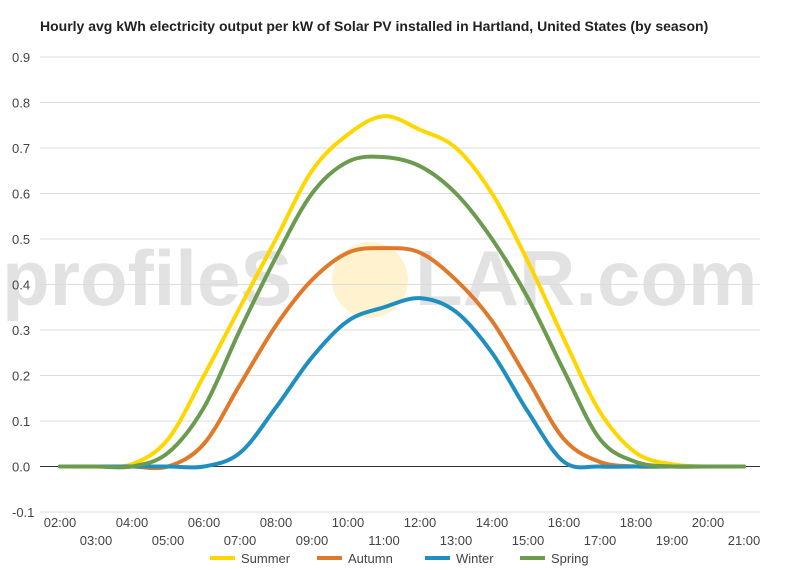 The width and height of the screenshot is (800, 570). Describe the element at coordinates (60, 522) in the screenshot. I see `x-tick-label: 02:00` at that location.